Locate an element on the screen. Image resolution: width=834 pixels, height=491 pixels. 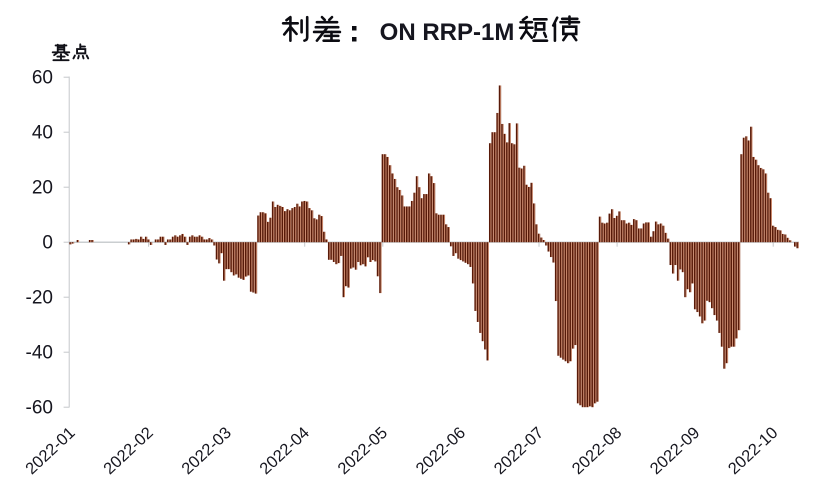
svg-text: 60 is located at coordinates (42, 77).